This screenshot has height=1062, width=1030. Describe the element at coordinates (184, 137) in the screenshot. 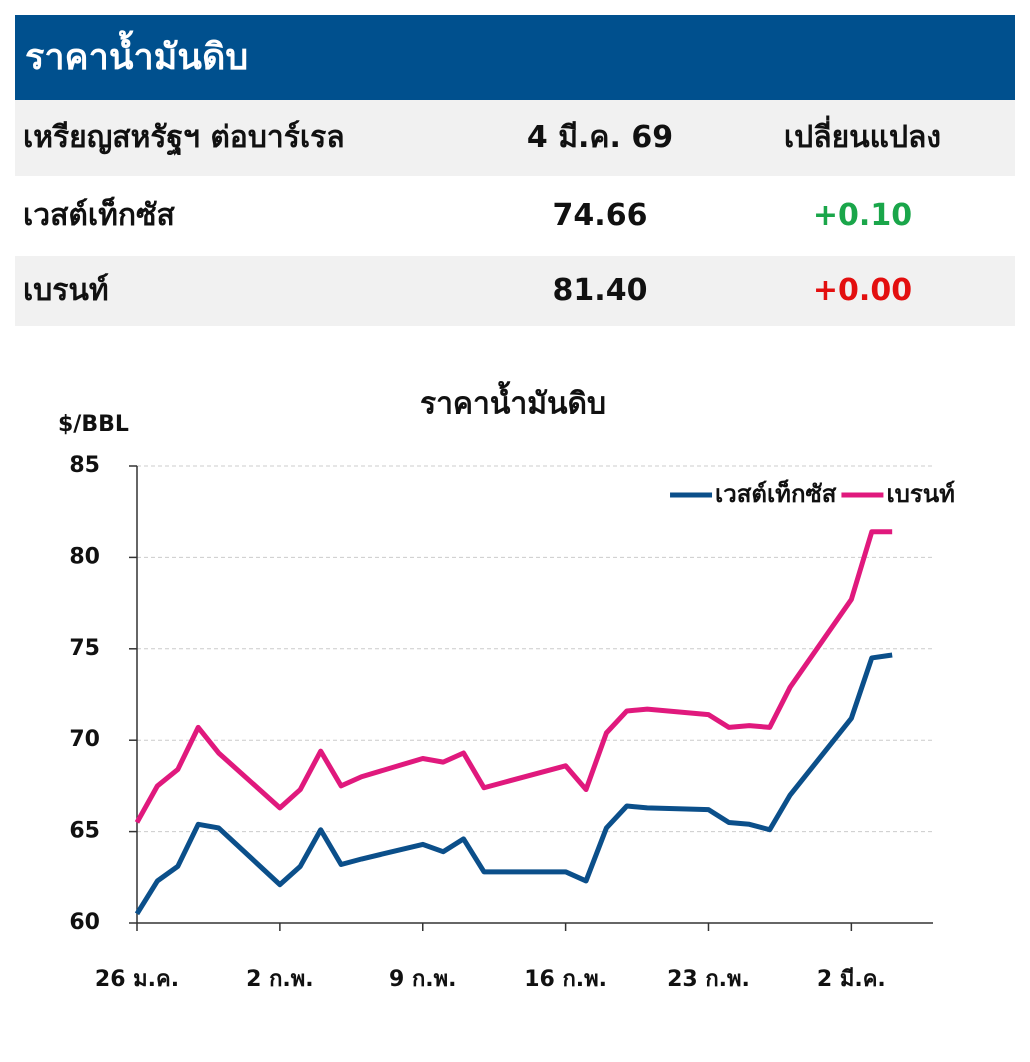

I see `column-header: เหรียญสหรัฐฯ ต่อบาร์เรล` at that location.